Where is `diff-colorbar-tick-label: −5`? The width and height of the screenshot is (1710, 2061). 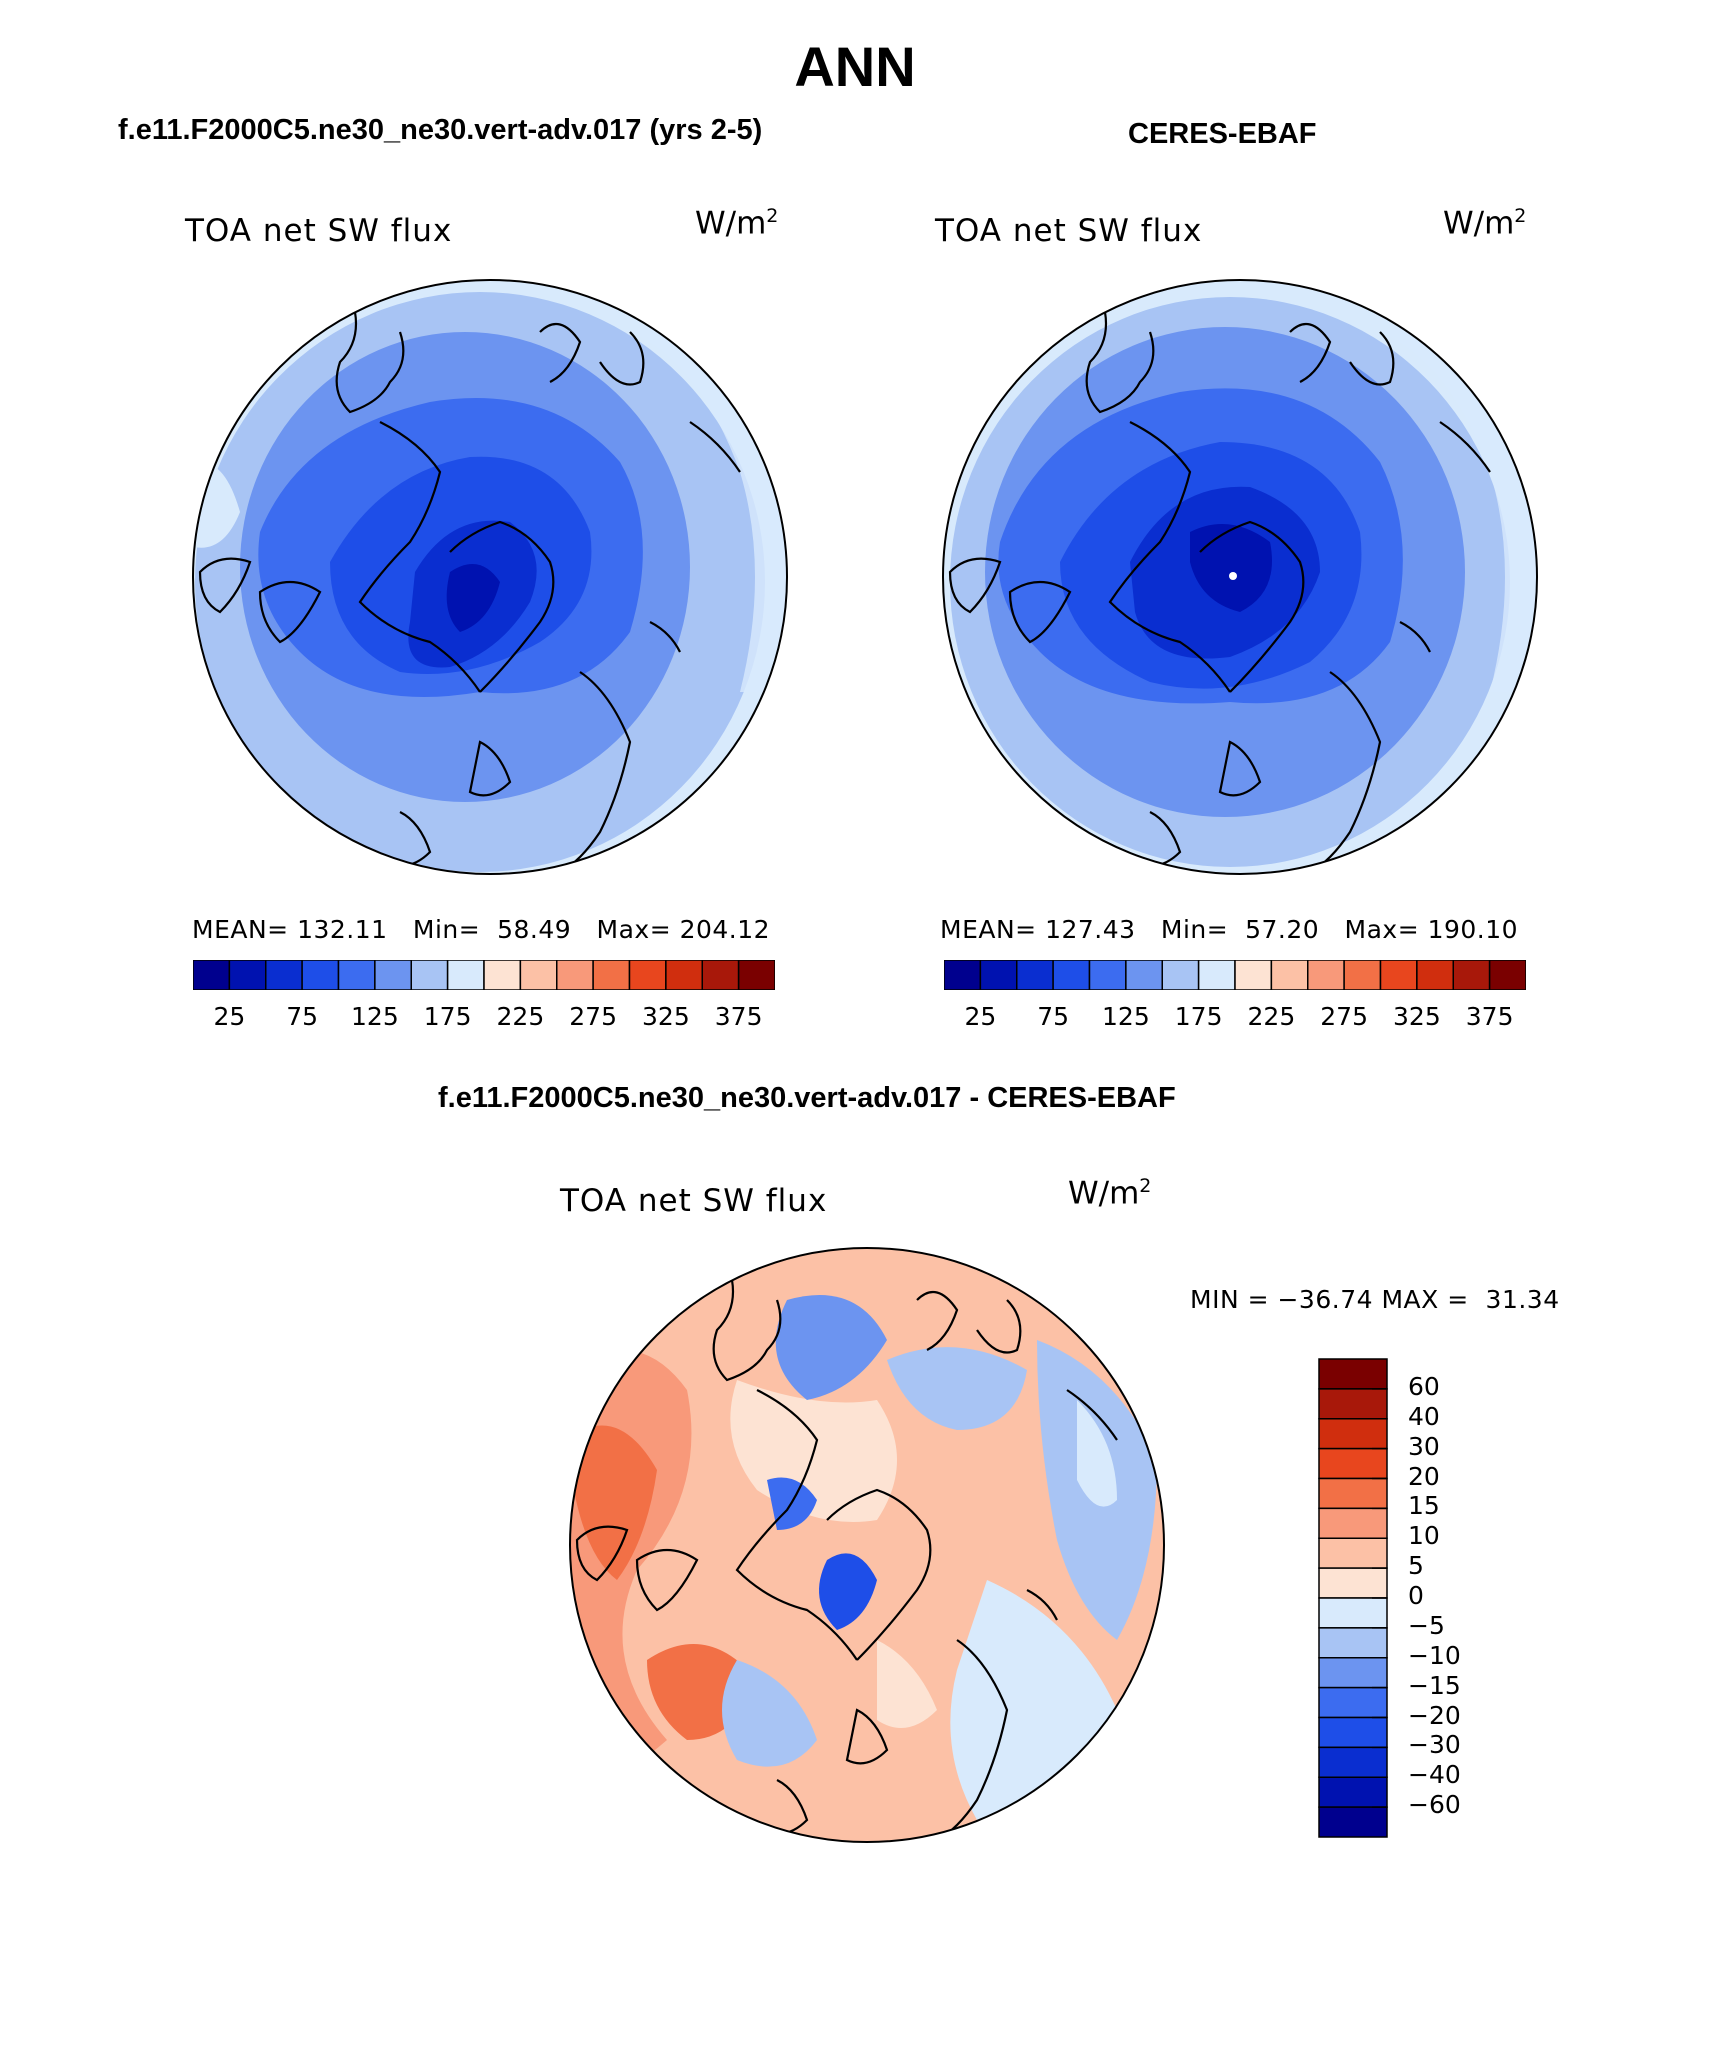
diff-colorbar-tick-label: −5 is located at coordinates (1426, 1625).